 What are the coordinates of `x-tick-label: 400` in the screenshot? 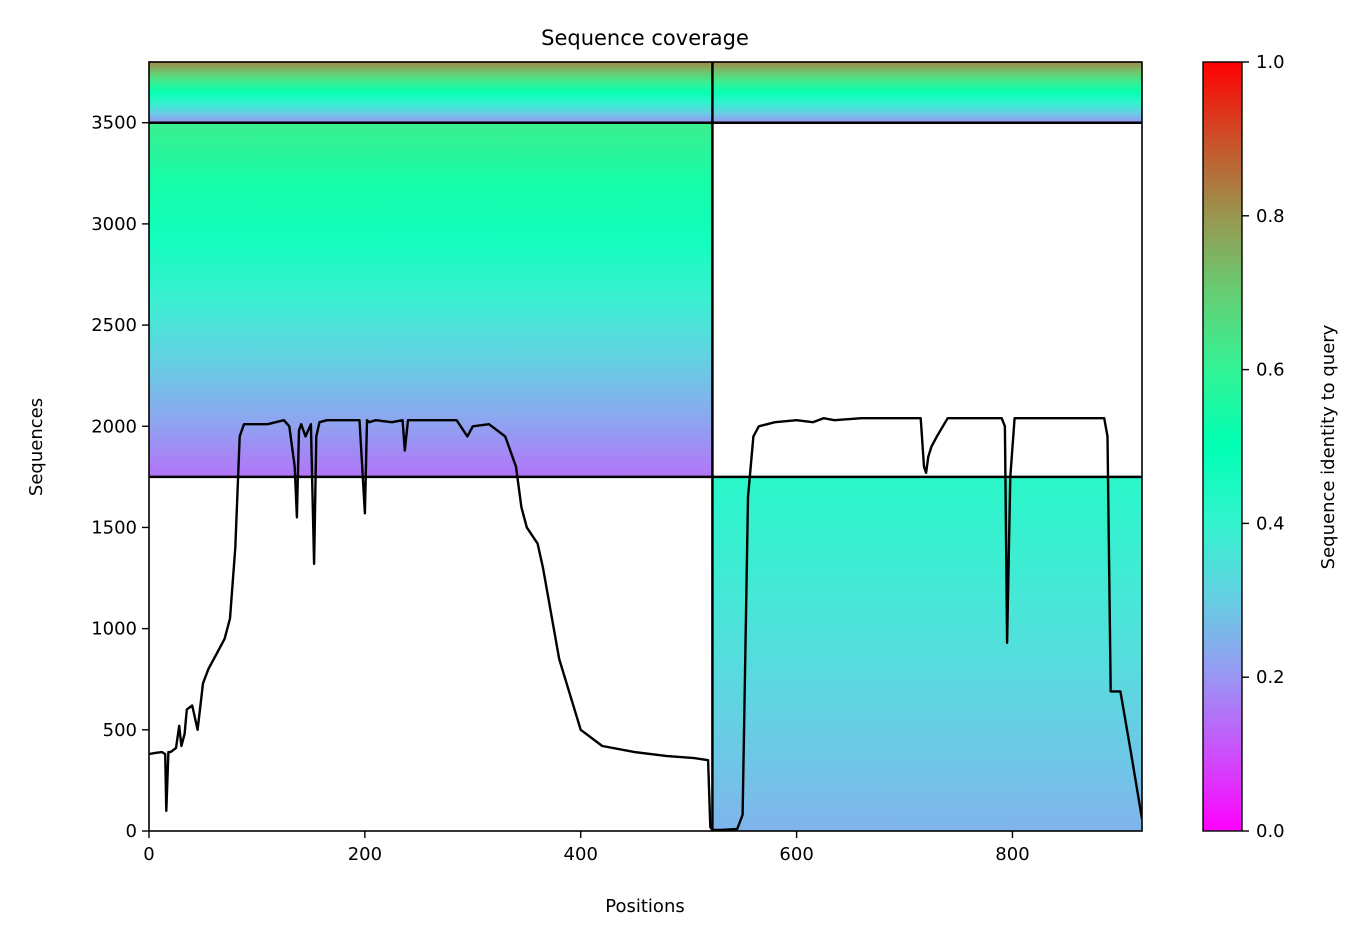 It's located at (581, 854).